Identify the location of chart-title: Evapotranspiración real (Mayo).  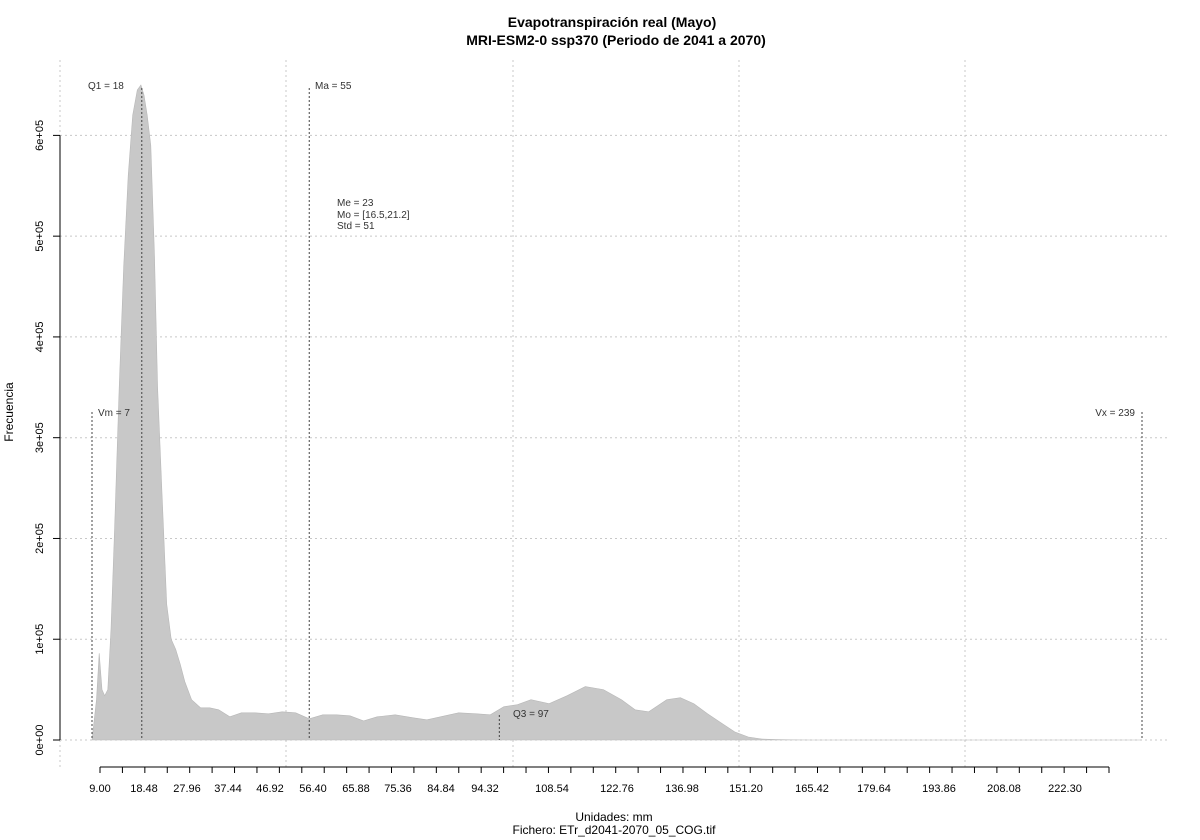
(612, 22).